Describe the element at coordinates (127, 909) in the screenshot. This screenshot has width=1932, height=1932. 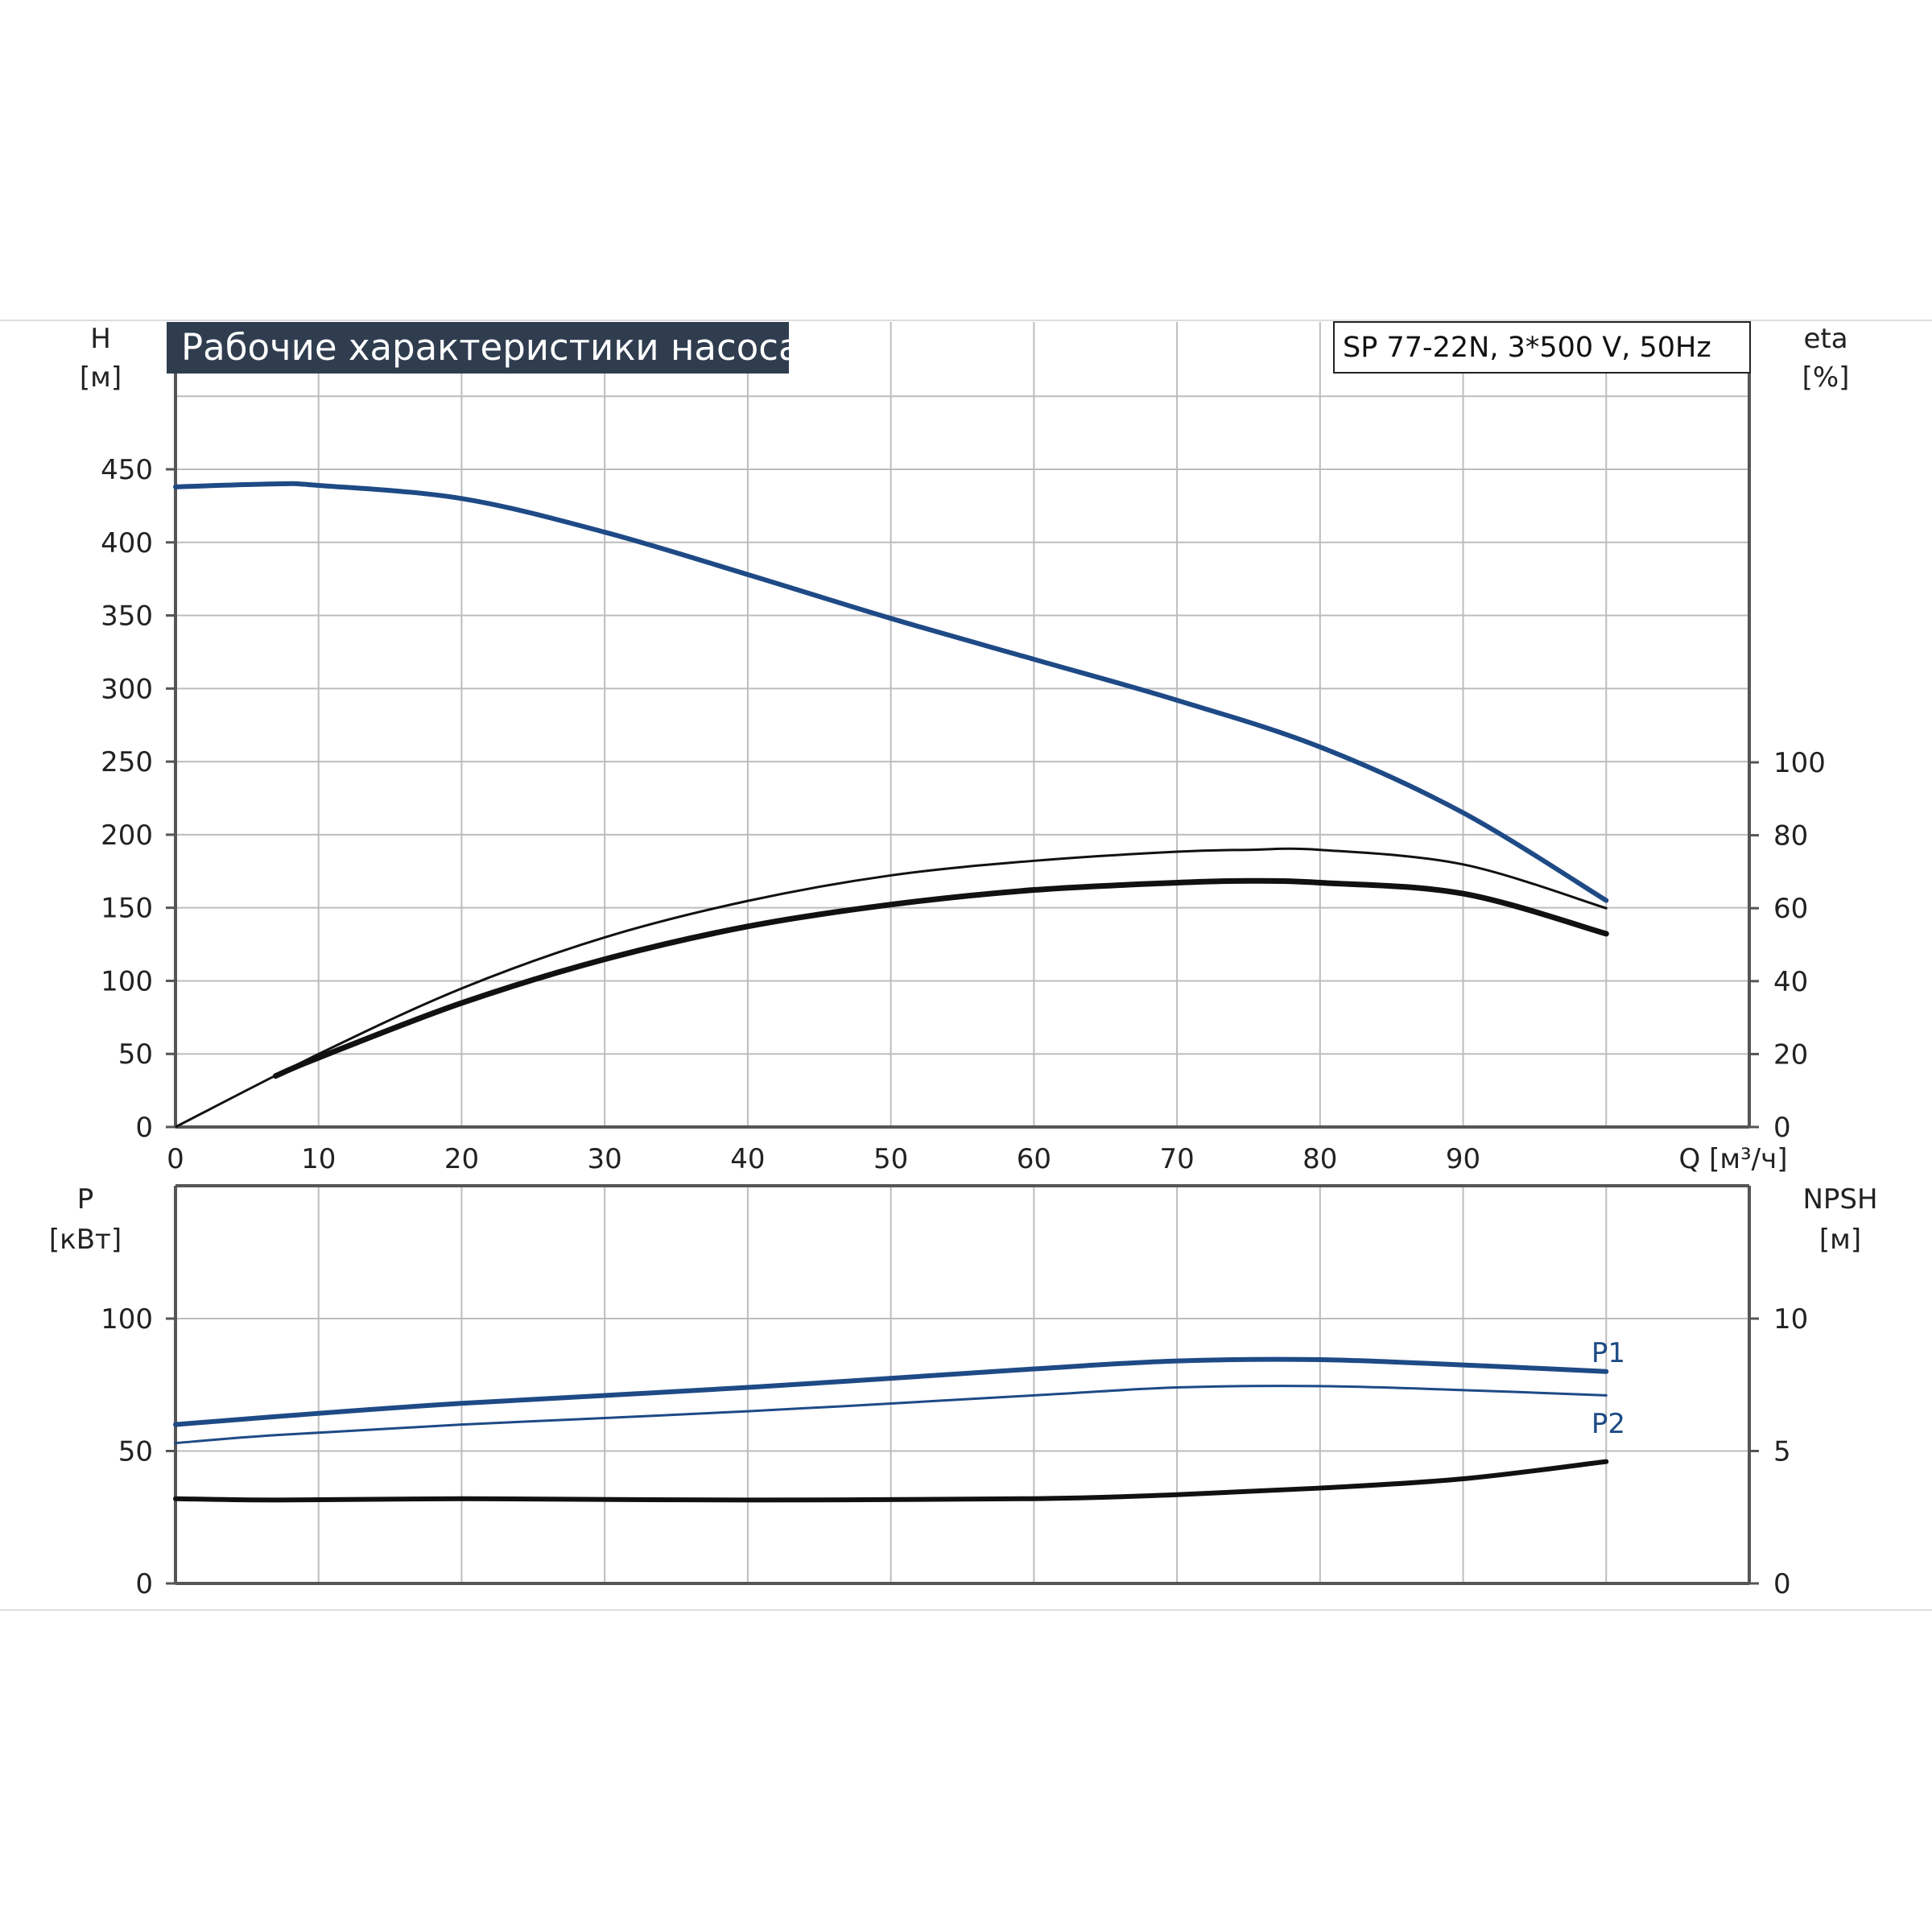
I see `y-tick-label: 150` at that location.